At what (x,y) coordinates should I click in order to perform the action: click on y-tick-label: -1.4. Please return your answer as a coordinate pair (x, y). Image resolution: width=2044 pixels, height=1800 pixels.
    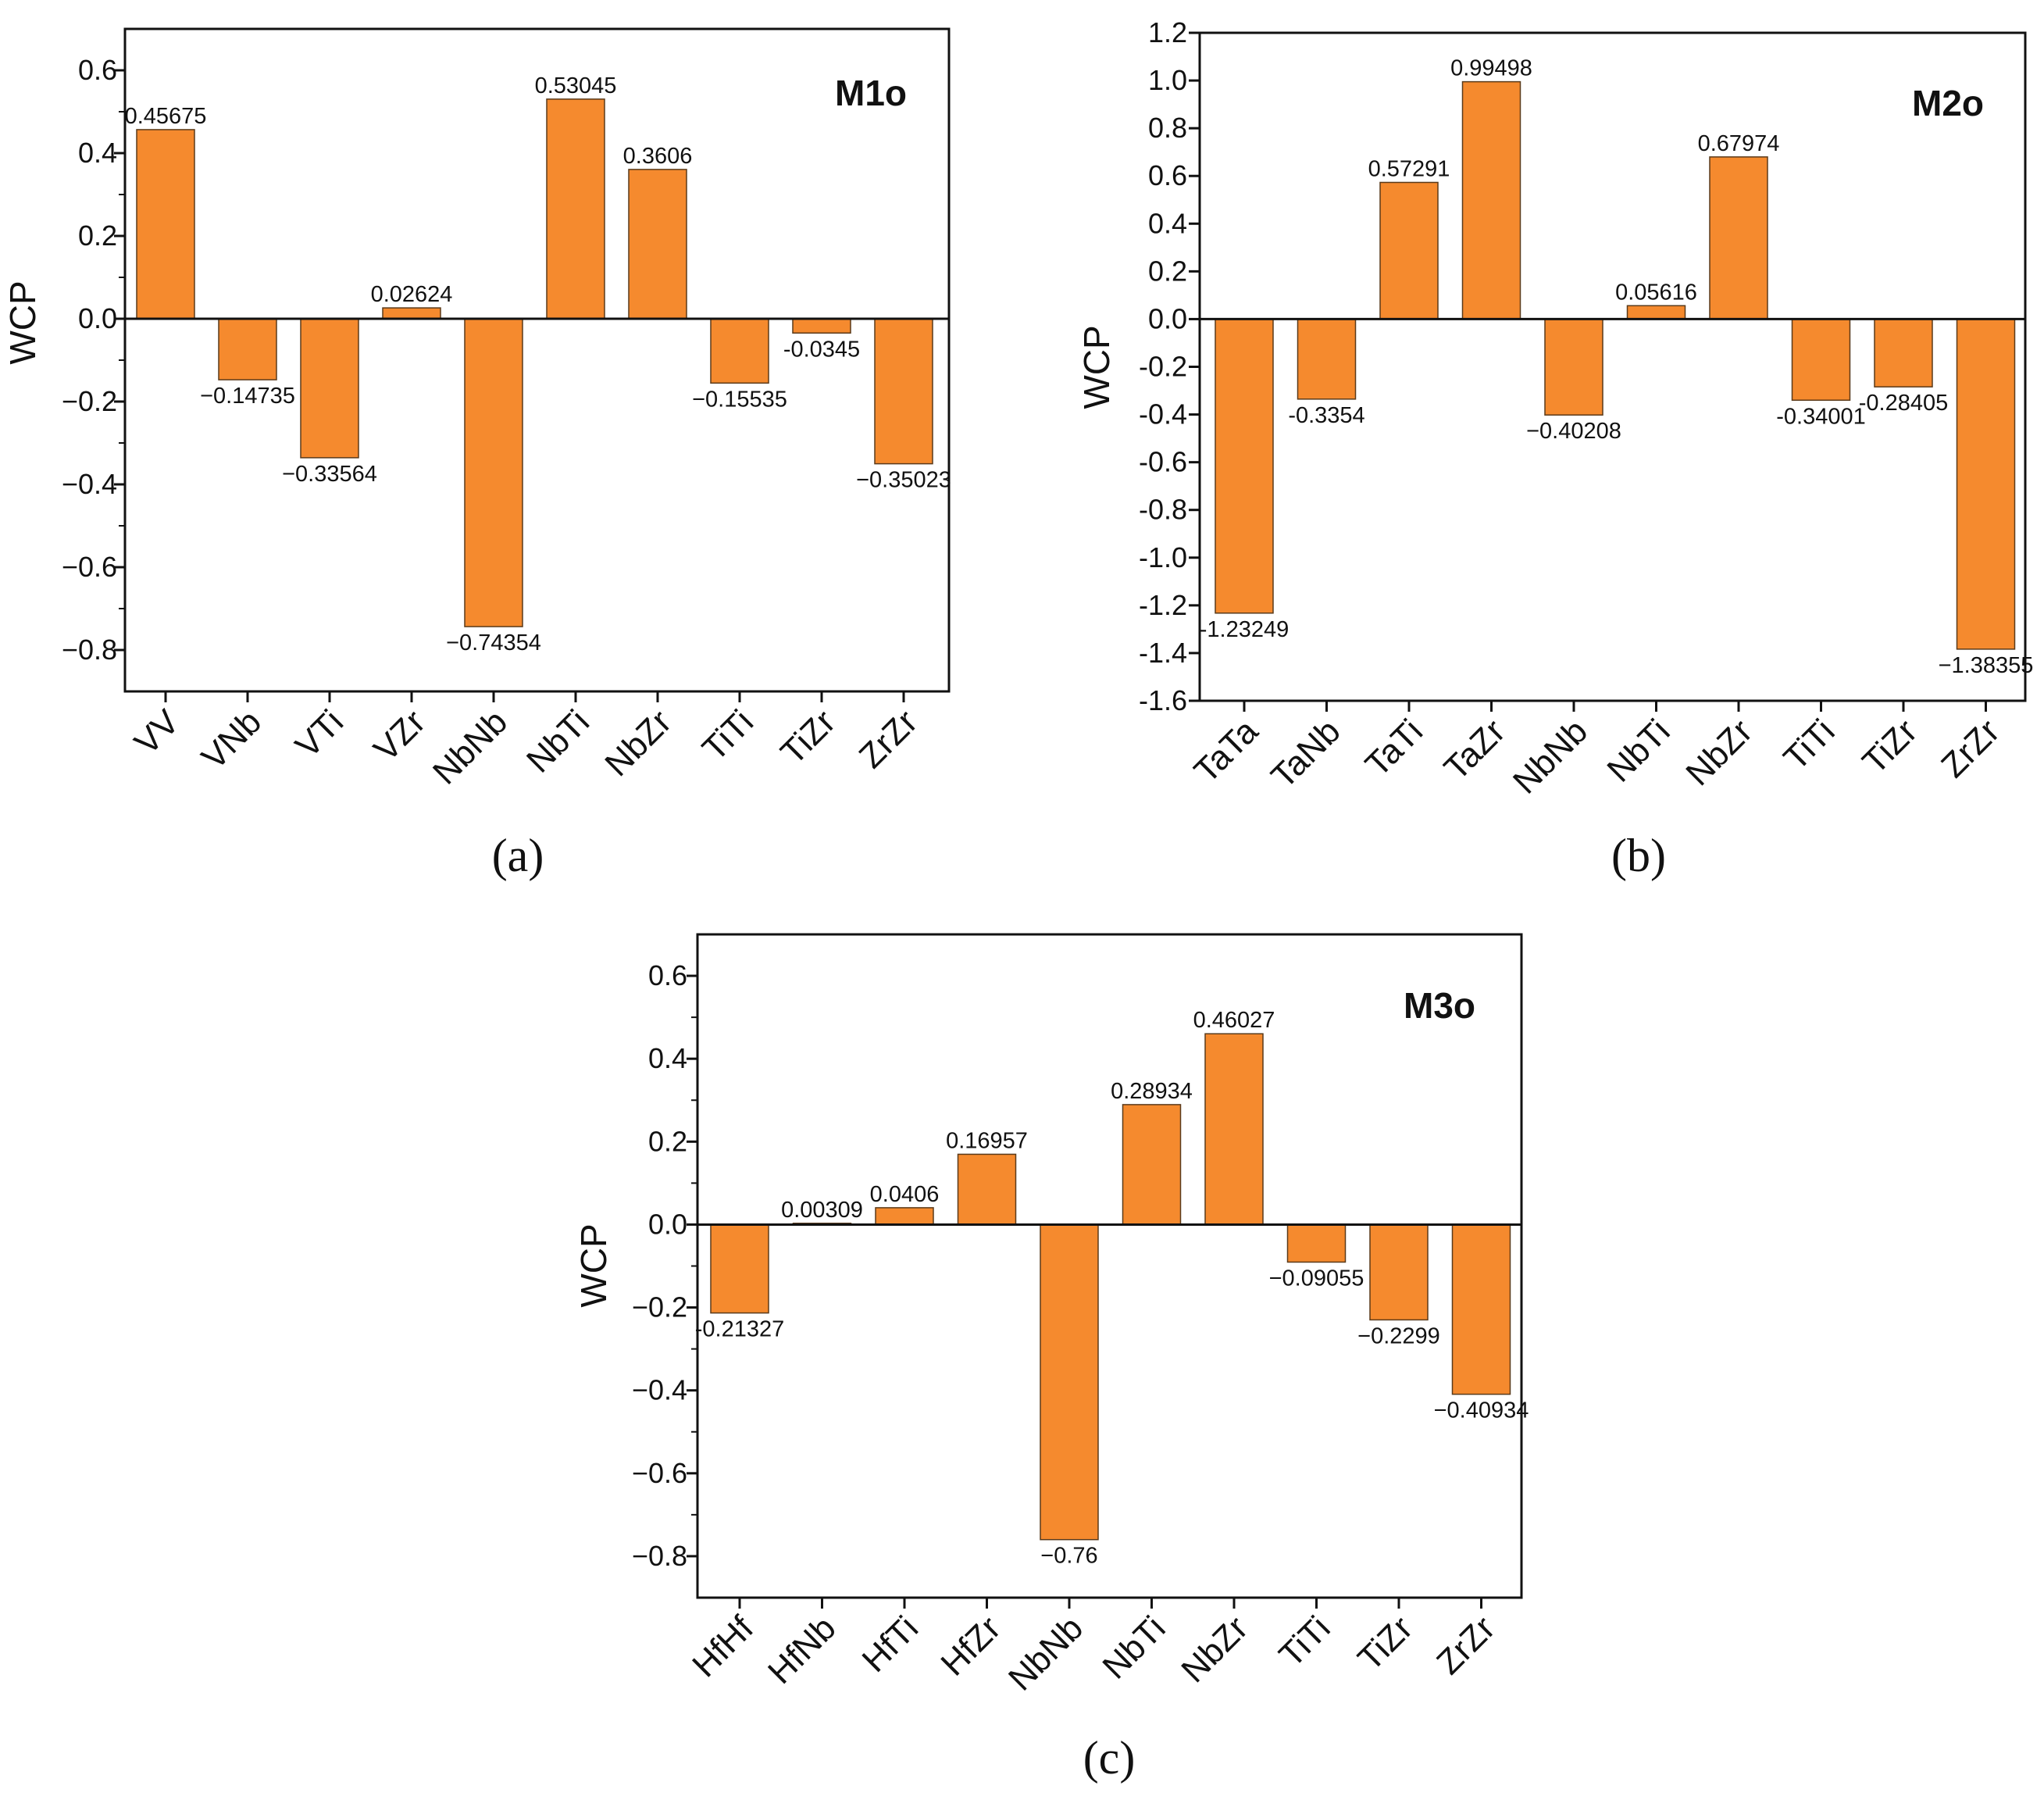
    Looking at the image, I should click on (1163, 653).